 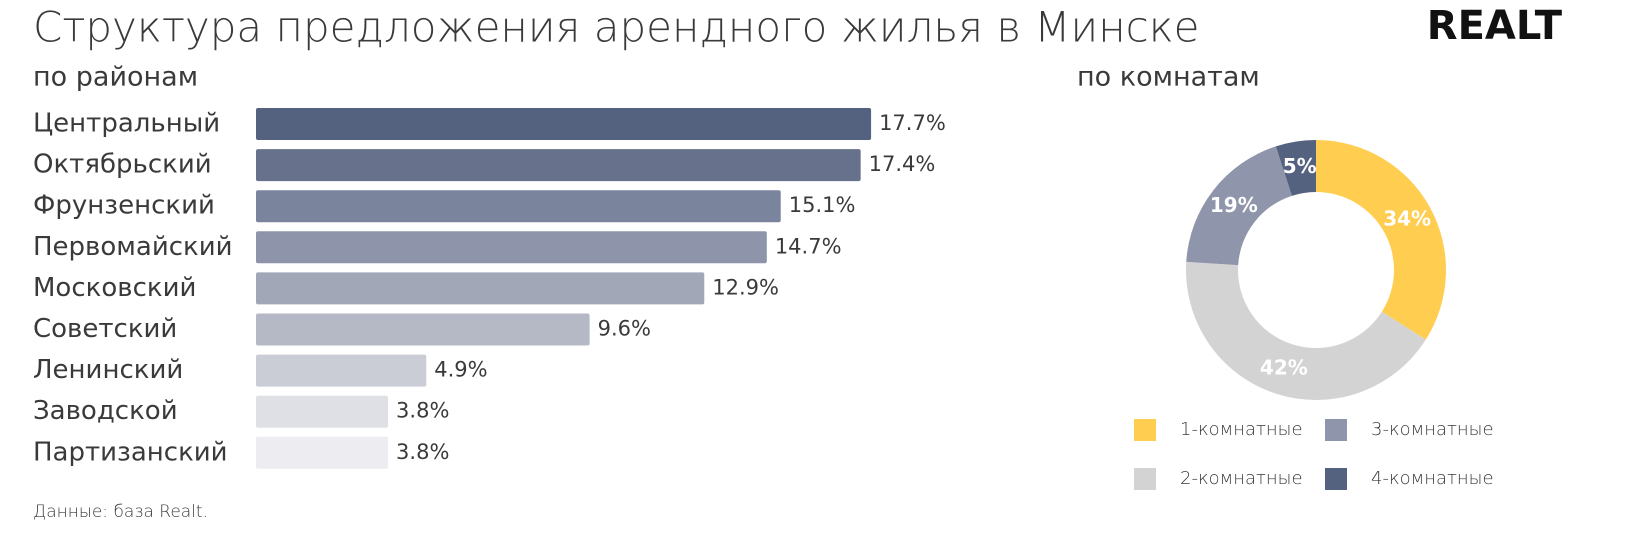 What do you see at coordinates (105, 411) in the screenshot?
I see `category-label: Заводской` at bounding box center [105, 411].